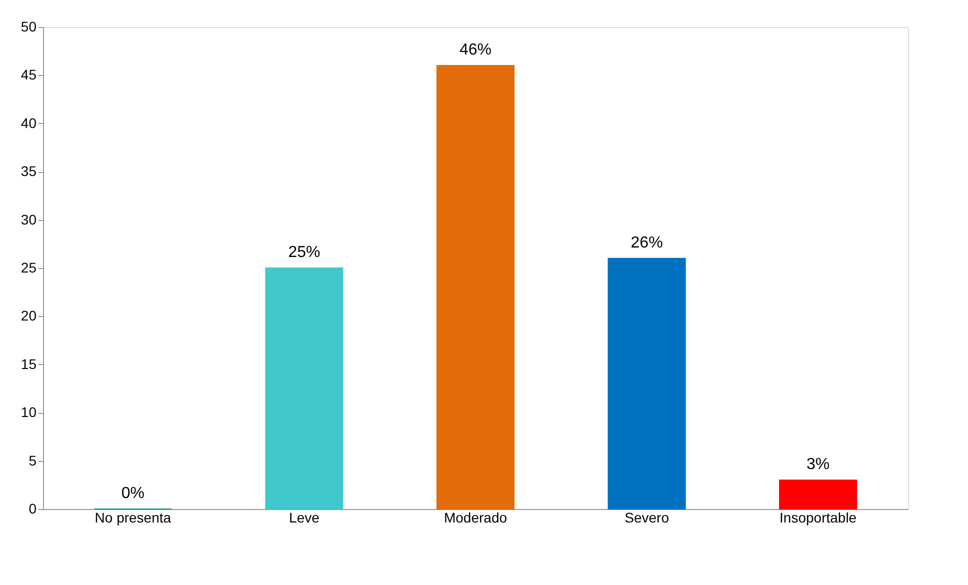  I want to click on y-tick-label: 5, so click(32, 460).